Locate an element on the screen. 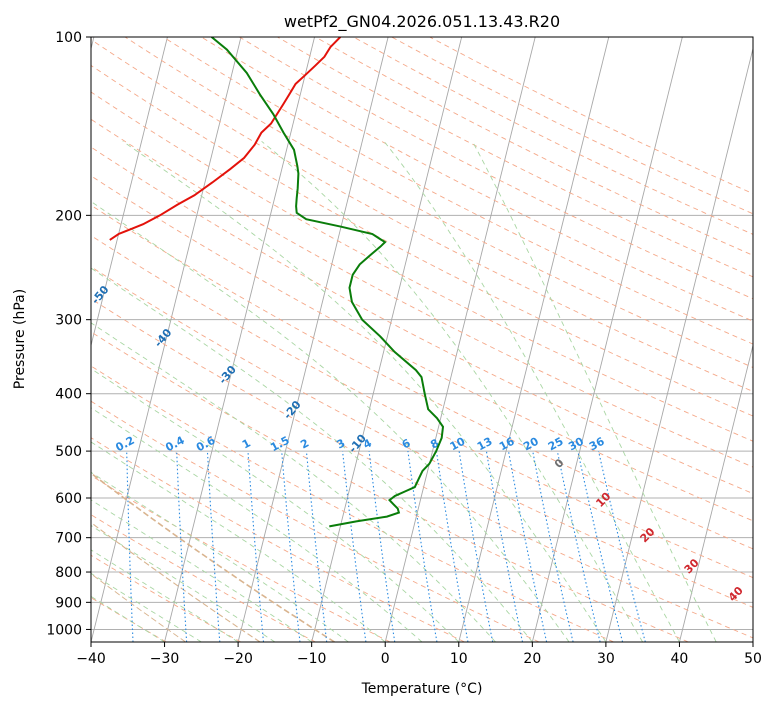 The width and height of the screenshot is (775, 708). mixing-ratio-label: 36 is located at coordinates (597, 444).